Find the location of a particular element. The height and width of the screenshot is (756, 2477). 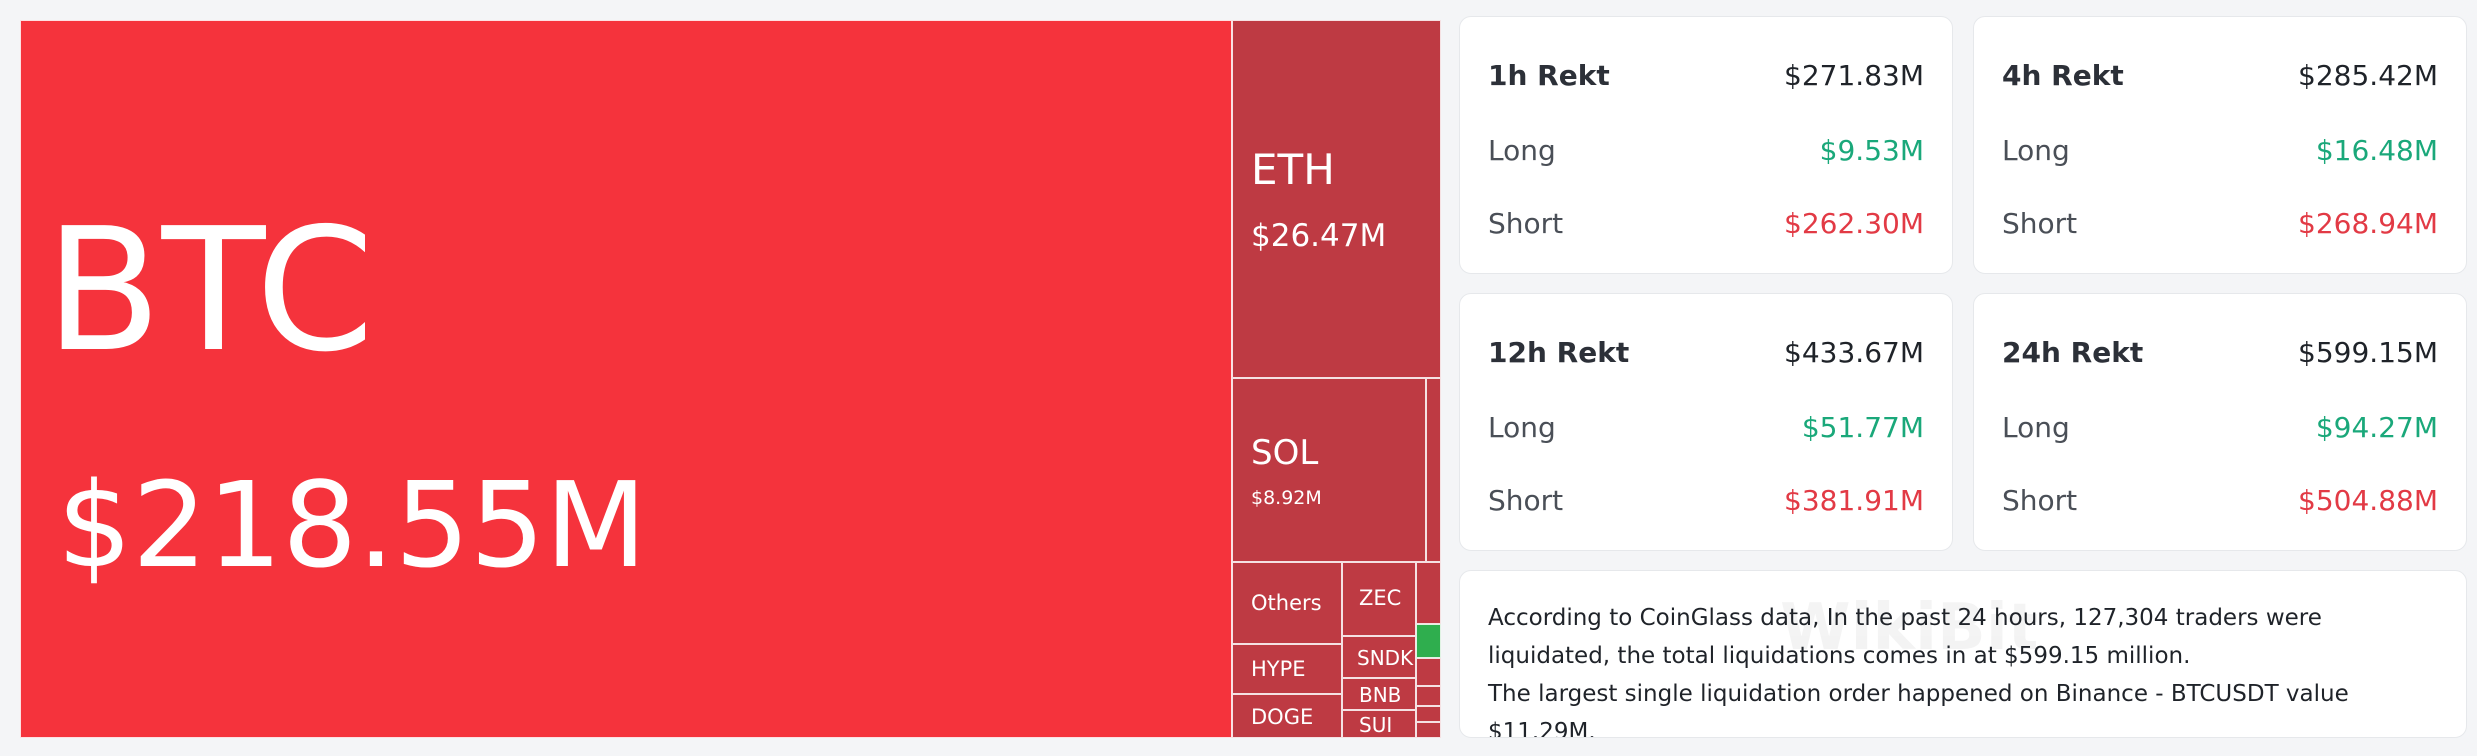

treemap-tile-sui: SUI is located at coordinates (1379, 724).